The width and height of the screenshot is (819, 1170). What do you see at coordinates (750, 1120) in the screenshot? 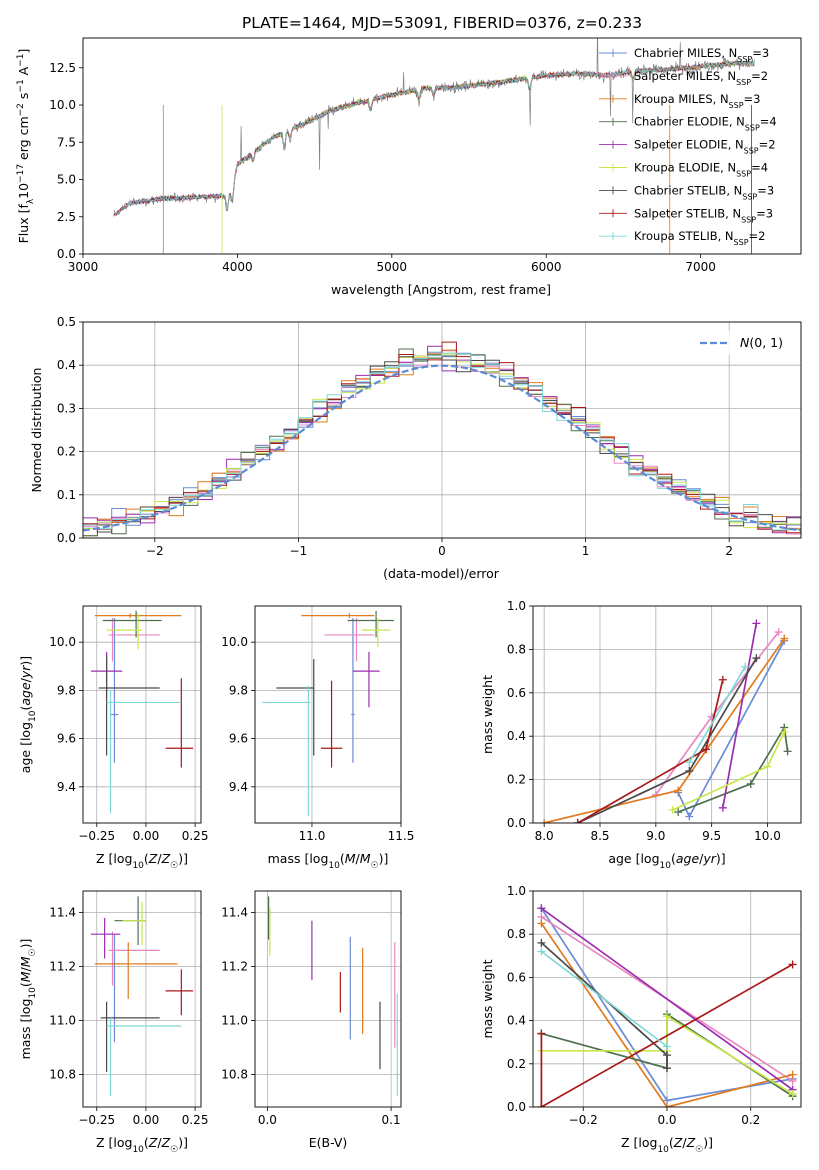
I see `x-tick-label: 0.2` at bounding box center [750, 1120].